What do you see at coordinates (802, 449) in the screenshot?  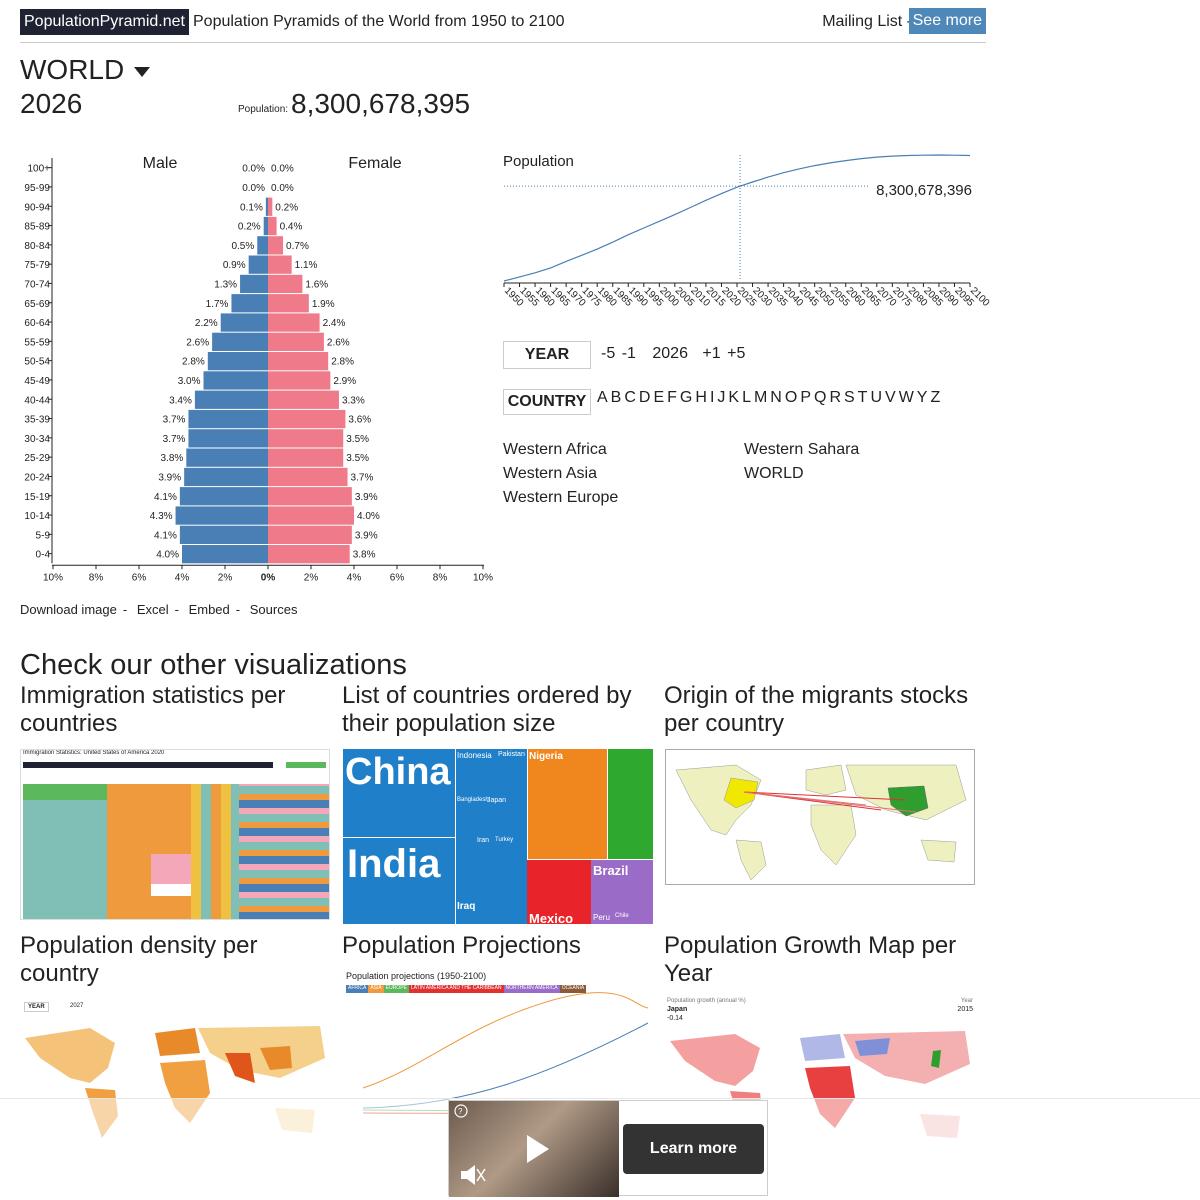 I see `country-link: Western Sahara` at bounding box center [802, 449].